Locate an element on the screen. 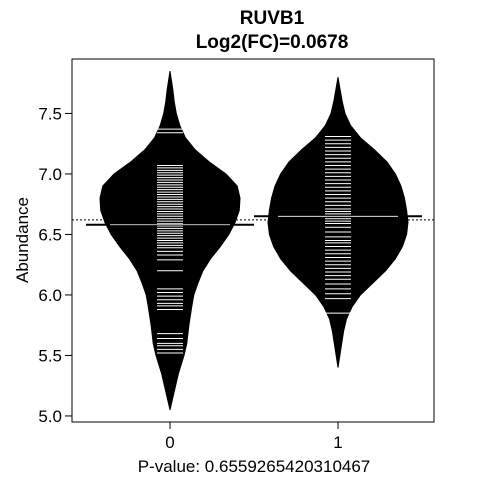  y-tick-label: 7.5 is located at coordinates (50, 113).